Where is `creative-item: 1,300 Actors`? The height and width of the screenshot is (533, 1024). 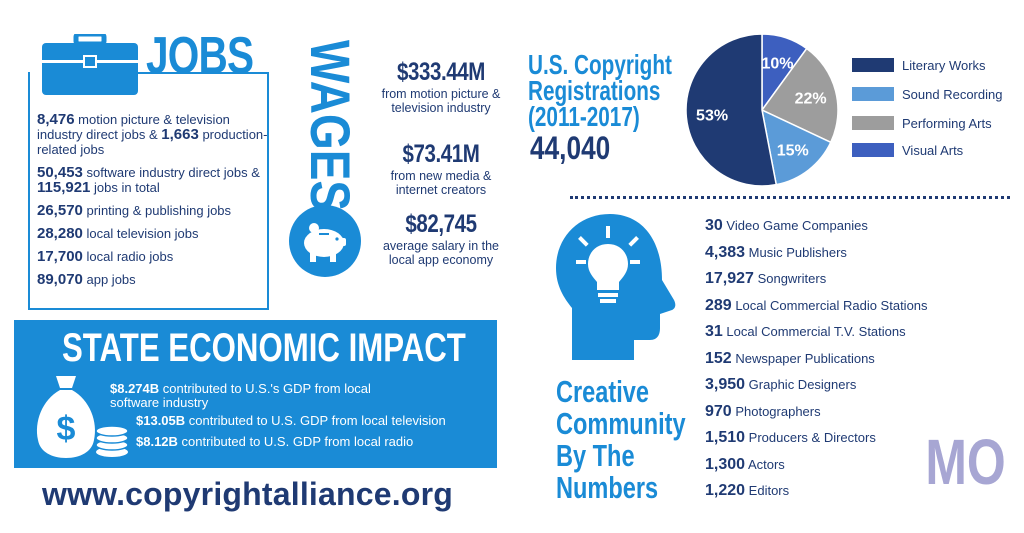 creative-item: 1,300 Actors is located at coordinates (745, 465).